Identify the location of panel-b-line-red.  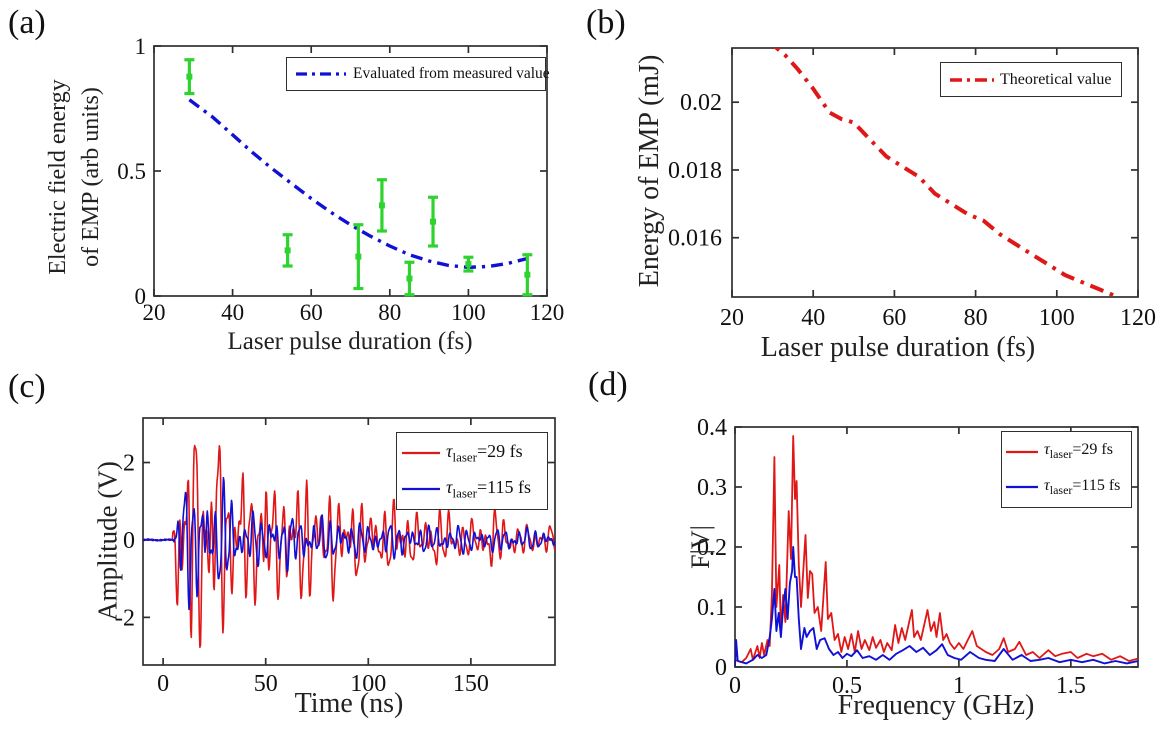
(946, 172).